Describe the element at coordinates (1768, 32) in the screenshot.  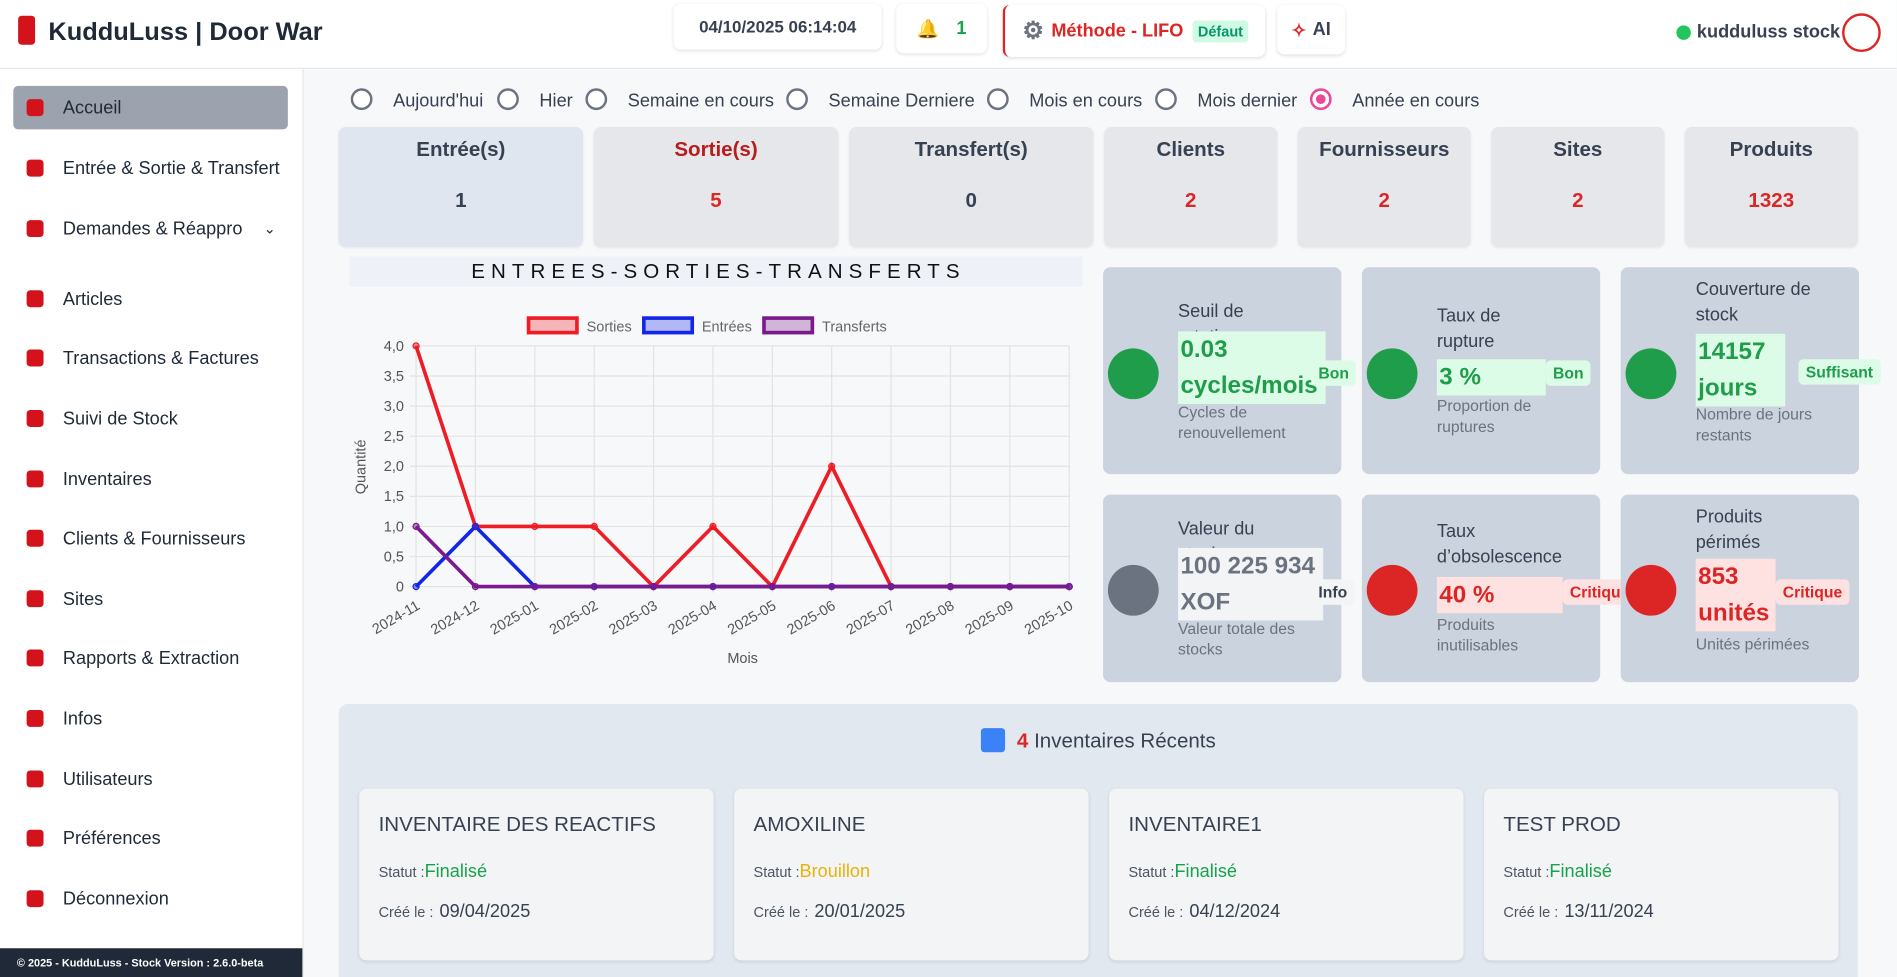
I see `user-name: kudduluss stock` at that location.